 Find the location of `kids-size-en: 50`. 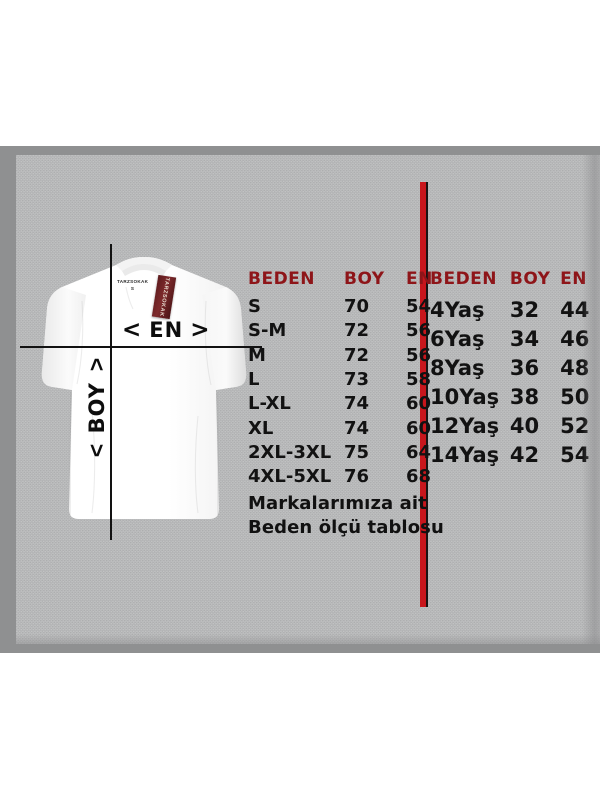

kids-size-en: 50 is located at coordinates (575, 396).